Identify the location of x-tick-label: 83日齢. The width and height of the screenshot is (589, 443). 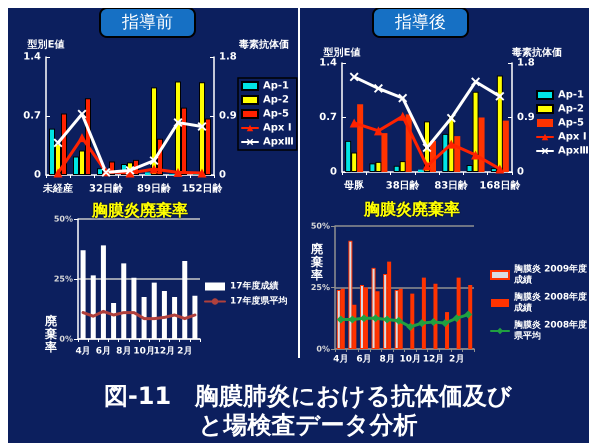
(452, 186).